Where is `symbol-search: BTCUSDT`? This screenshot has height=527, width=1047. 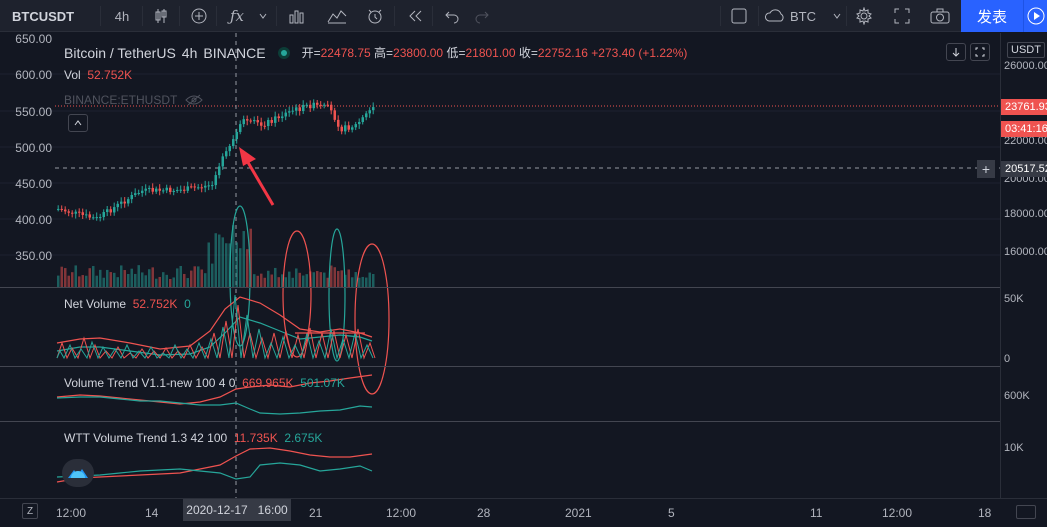 symbol-search: BTCUSDT is located at coordinates (43, 16).